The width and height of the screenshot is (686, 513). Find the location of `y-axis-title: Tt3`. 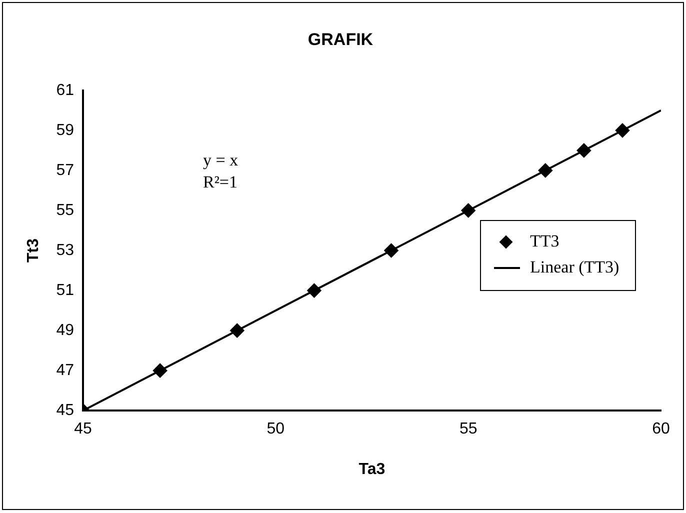

y-axis-title: Tt3 is located at coordinates (33, 250).